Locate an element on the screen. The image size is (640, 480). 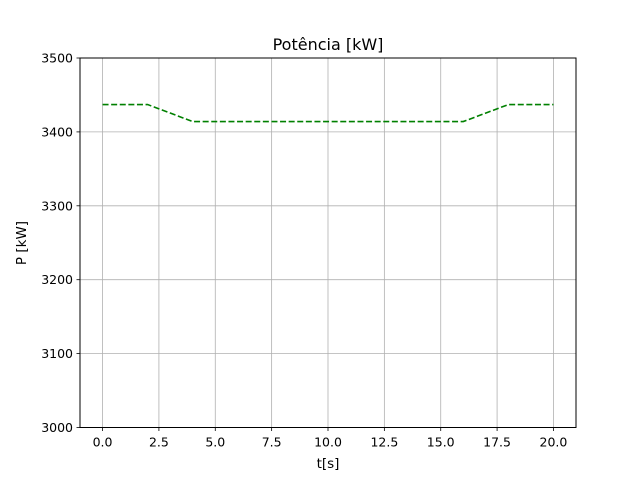
x-tick-label: 20.0 is located at coordinates (554, 442).